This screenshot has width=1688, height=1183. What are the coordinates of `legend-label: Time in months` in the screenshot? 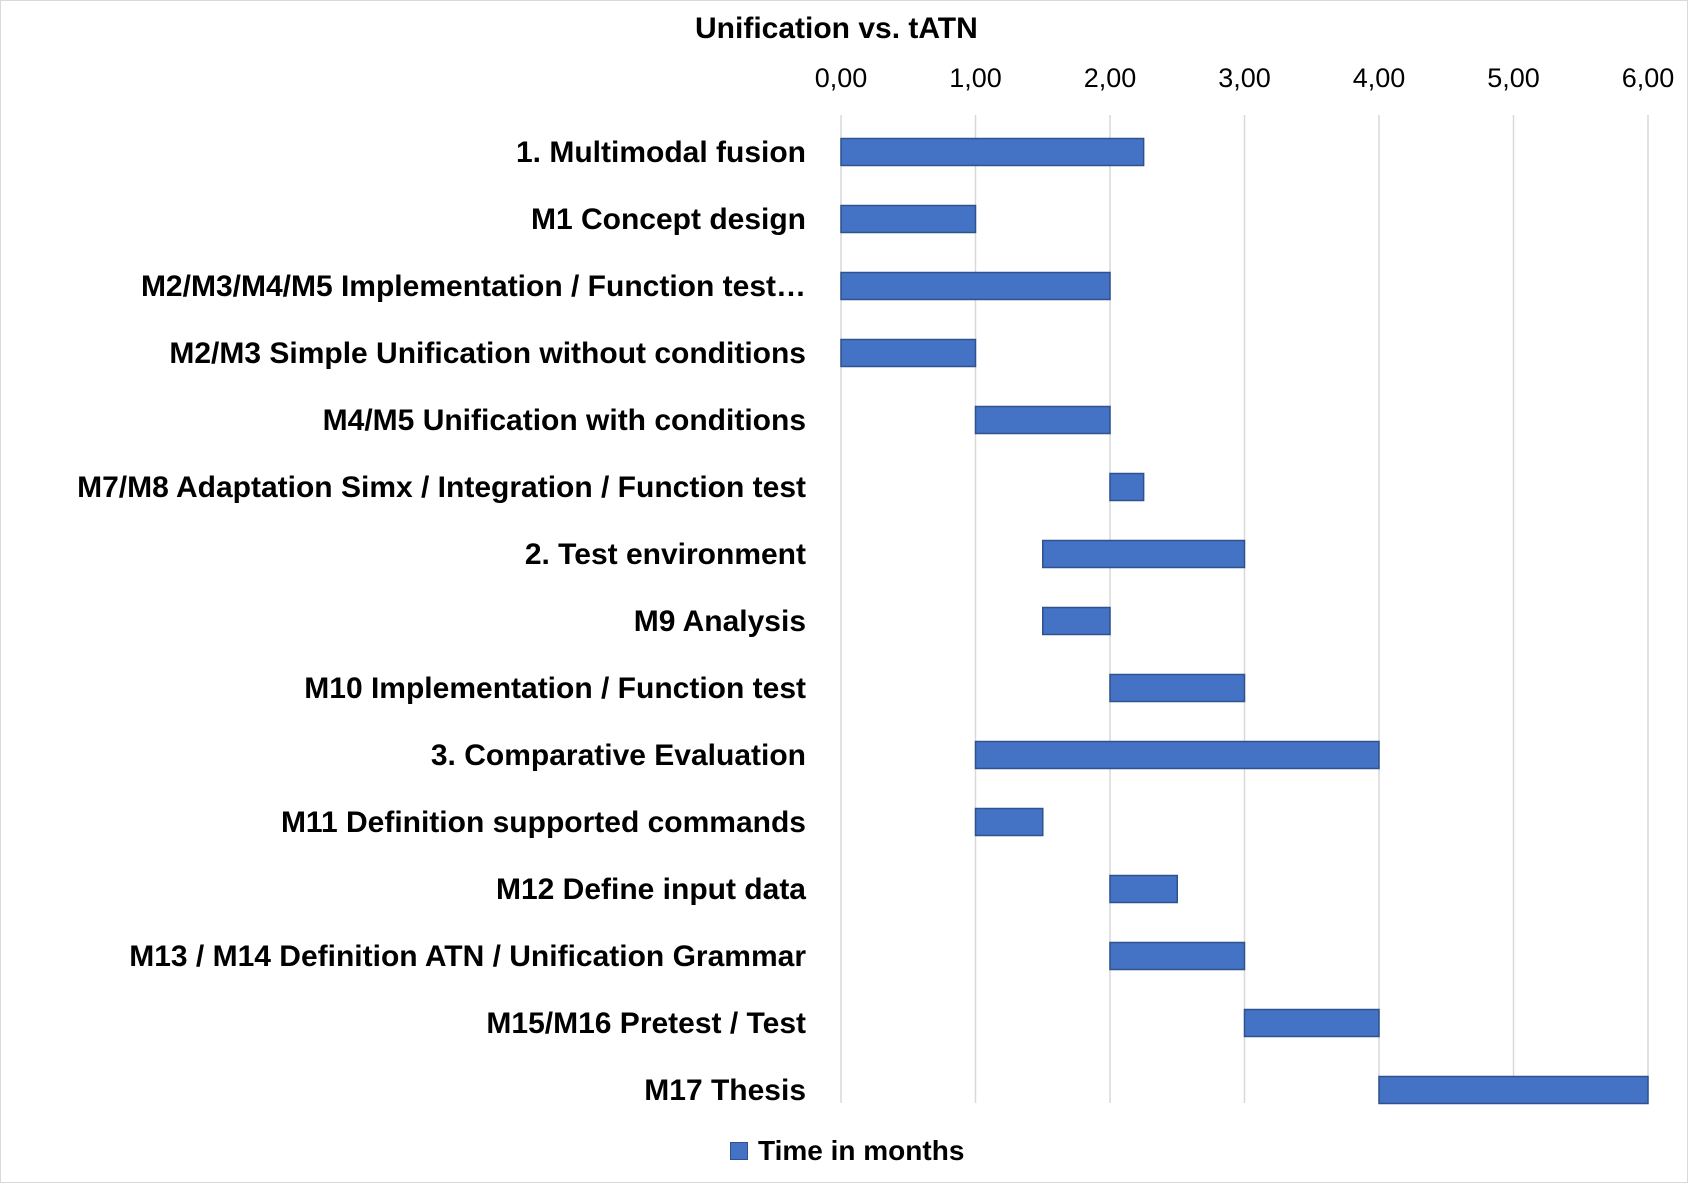 It's located at (861, 1150).